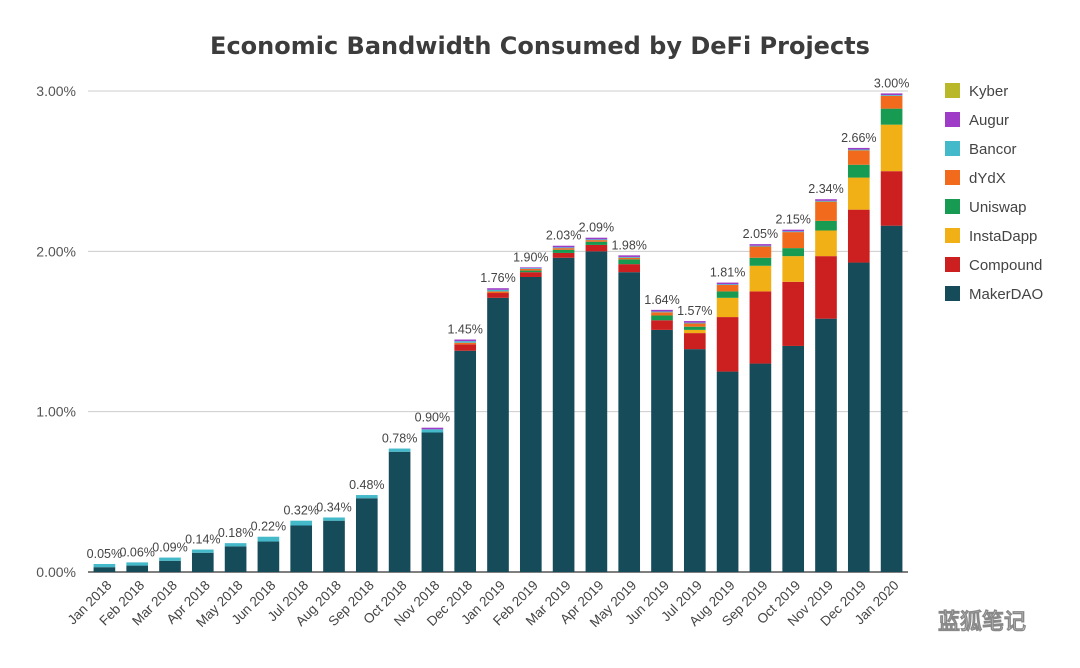  I want to click on legend-label-augur: Augur, so click(989, 120).